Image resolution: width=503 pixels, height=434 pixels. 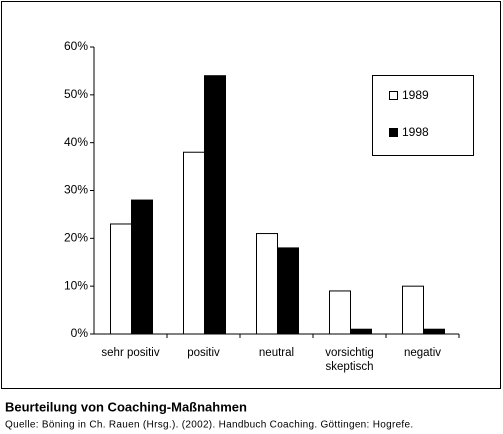 What do you see at coordinates (415, 132) in the screenshot?
I see `legend-label: 1998` at bounding box center [415, 132].